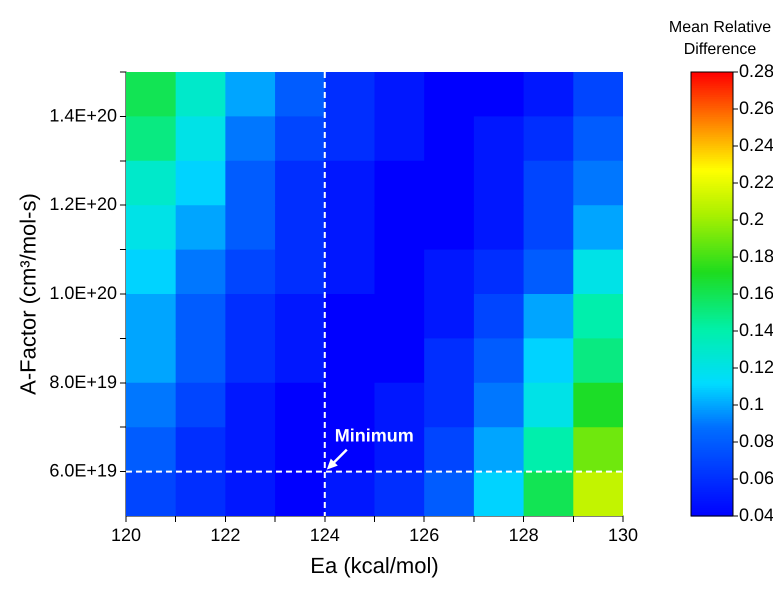  What do you see at coordinates (27, 294) in the screenshot?
I see `y-axis-title: A-Factor (cm³/mol-s)` at bounding box center [27, 294].